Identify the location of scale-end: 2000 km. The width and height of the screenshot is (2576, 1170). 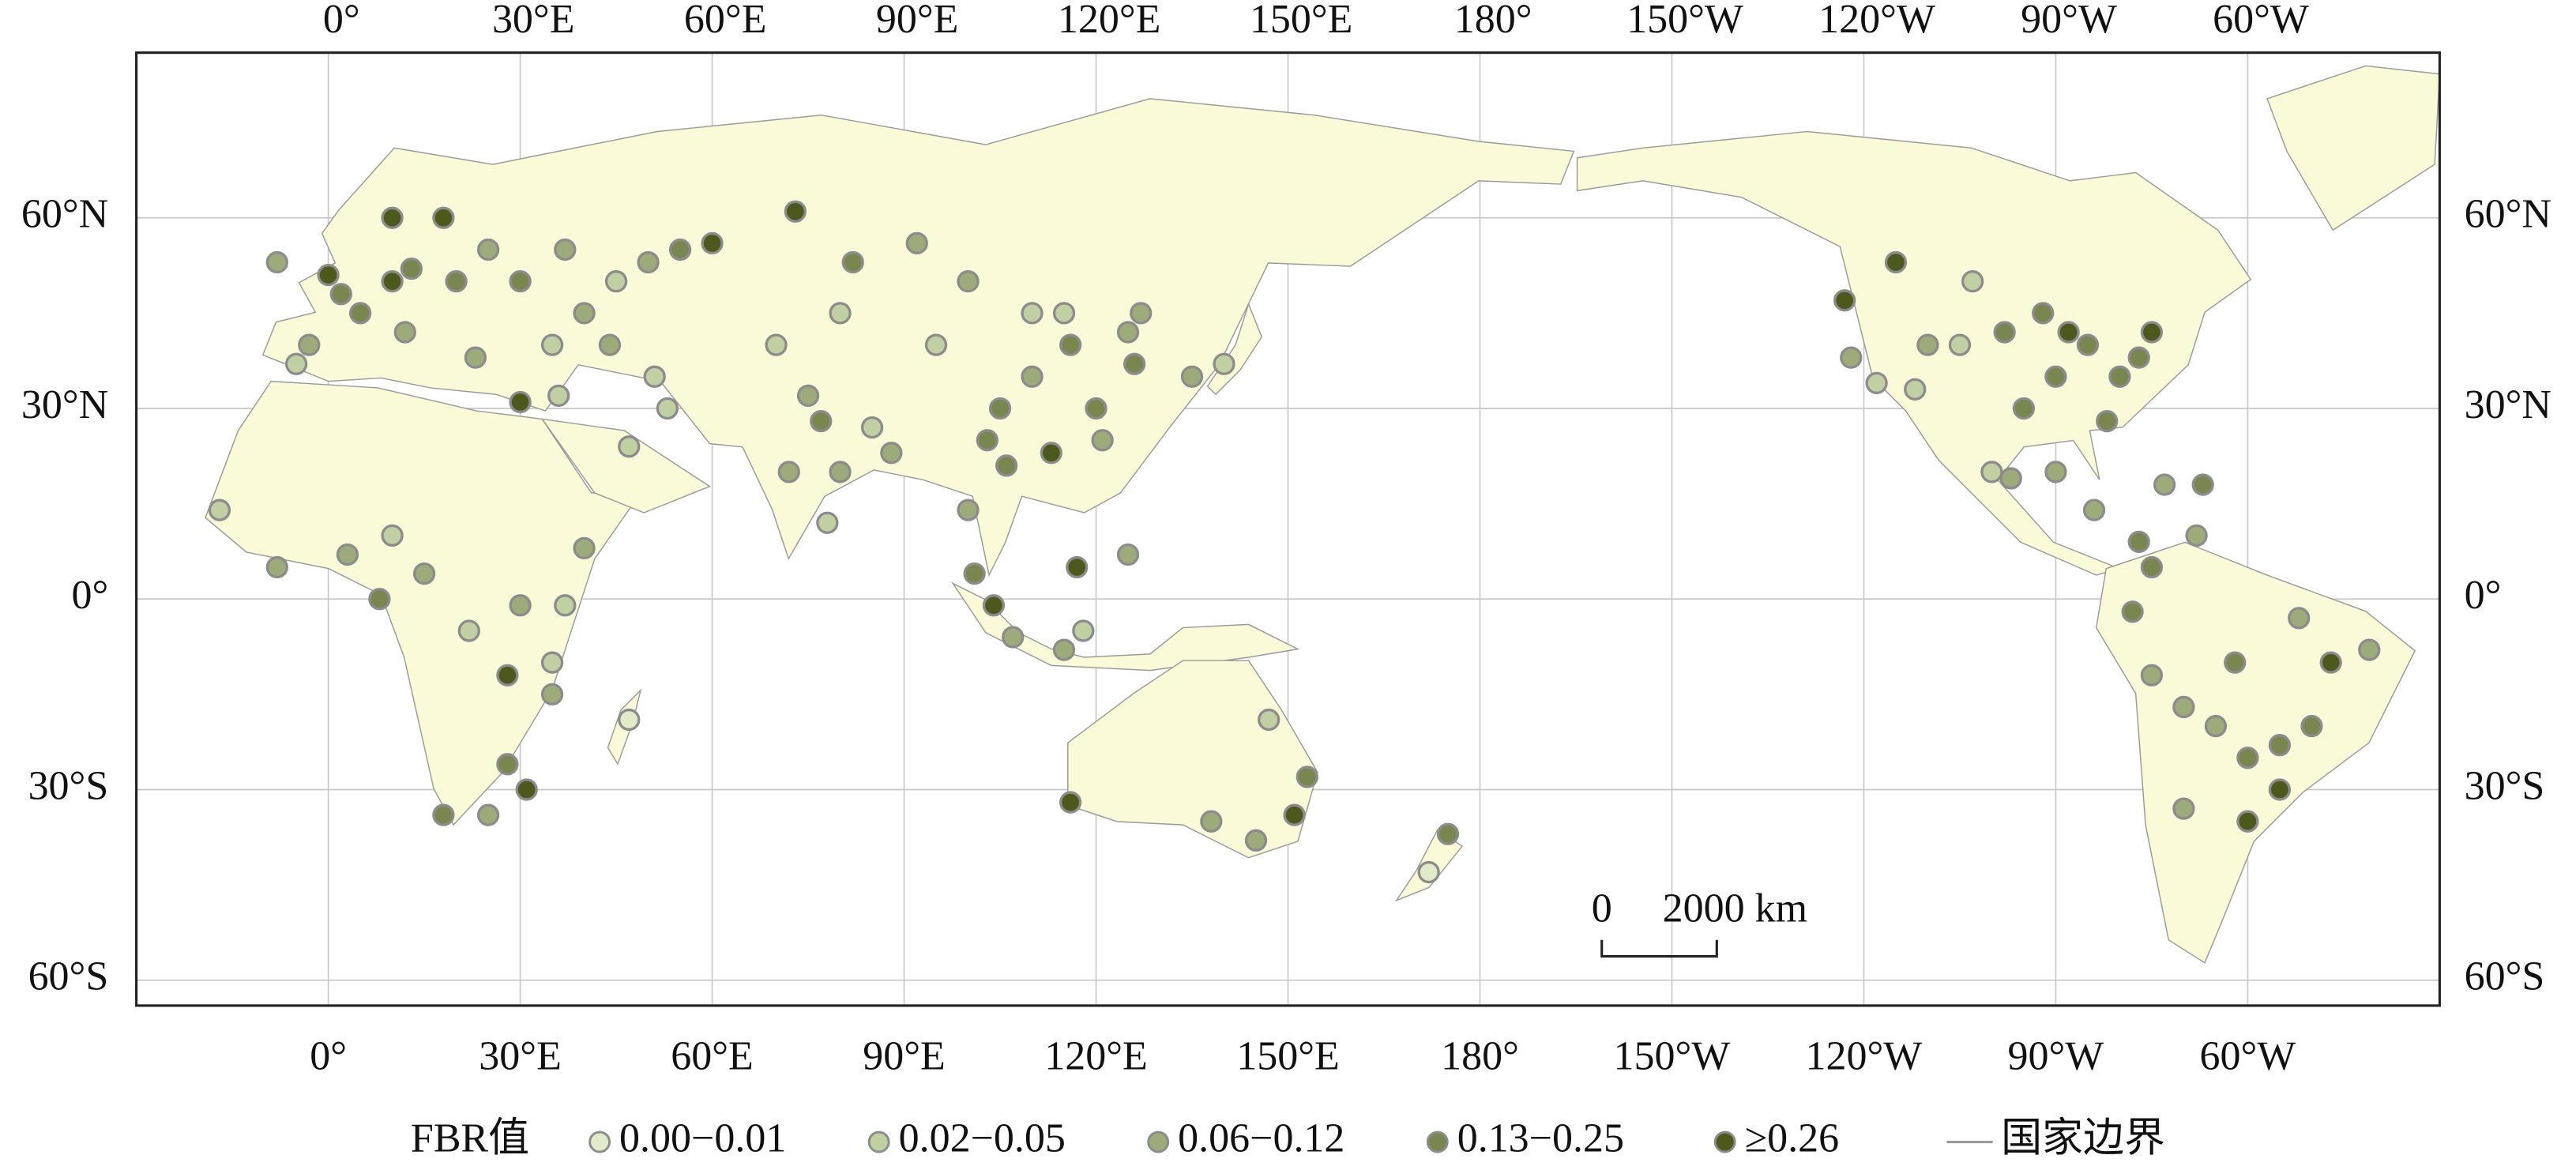
(1735, 908).